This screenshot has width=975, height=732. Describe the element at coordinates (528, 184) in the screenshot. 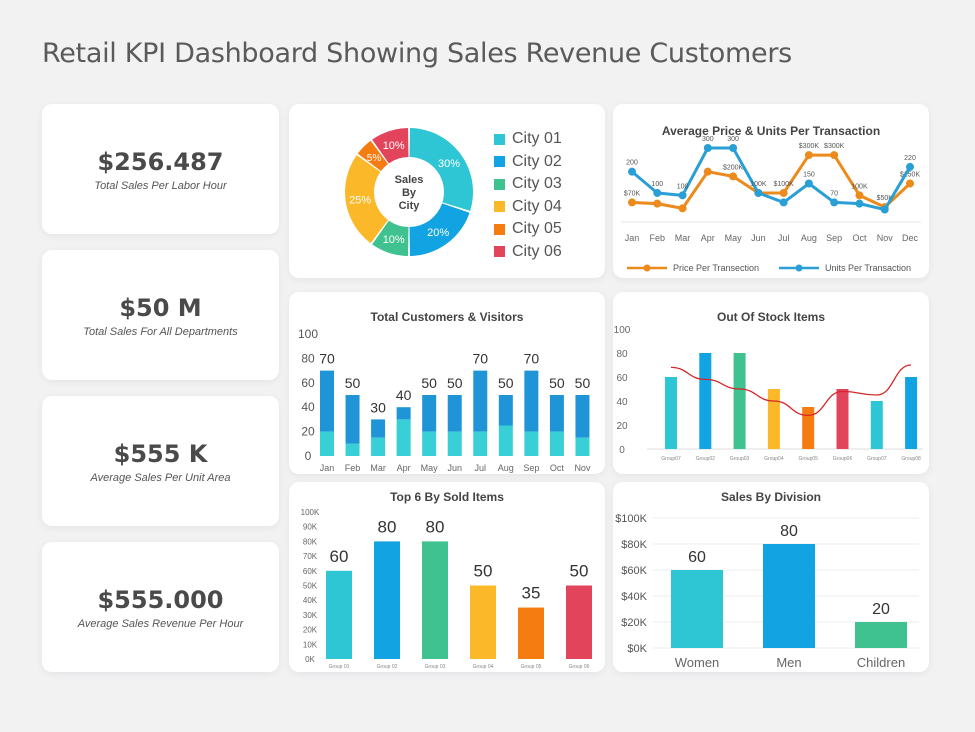

I see `legend-item: City 03` at that location.